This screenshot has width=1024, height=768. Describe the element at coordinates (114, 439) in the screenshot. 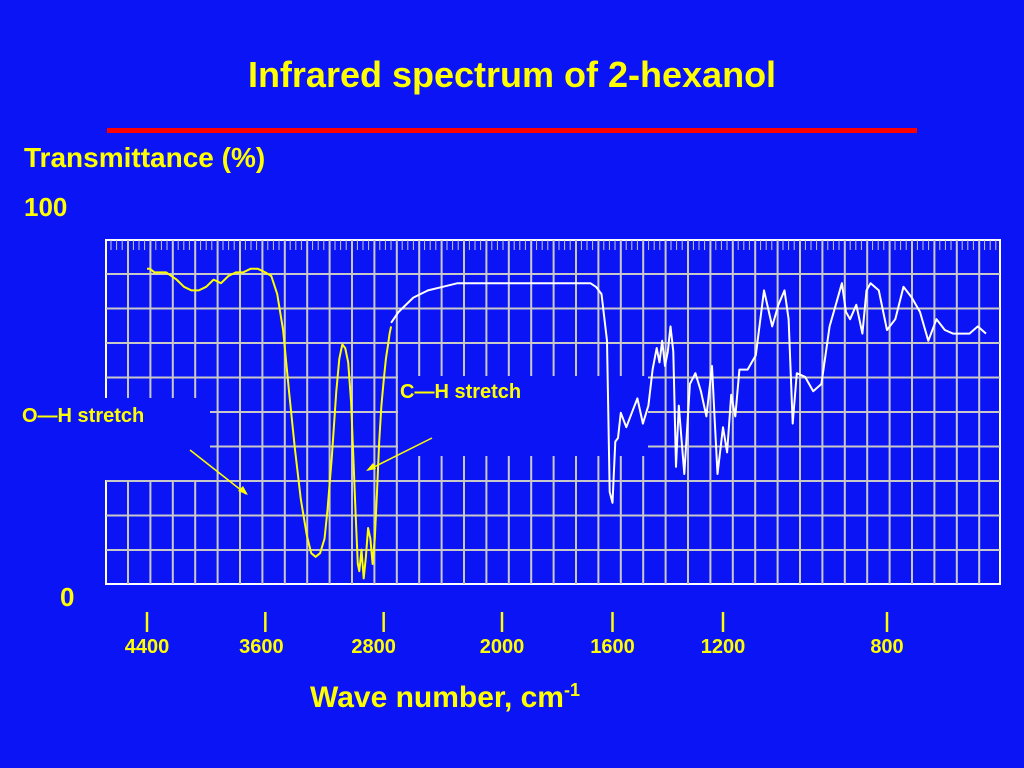

I see `oh-callout-box` at that location.